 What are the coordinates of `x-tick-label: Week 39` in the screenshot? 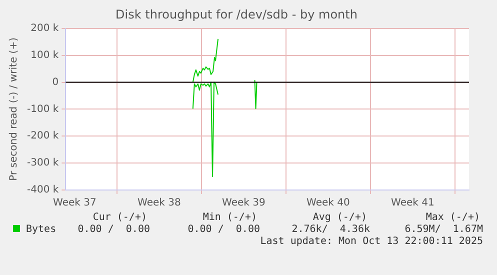 It's located at (244, 203).